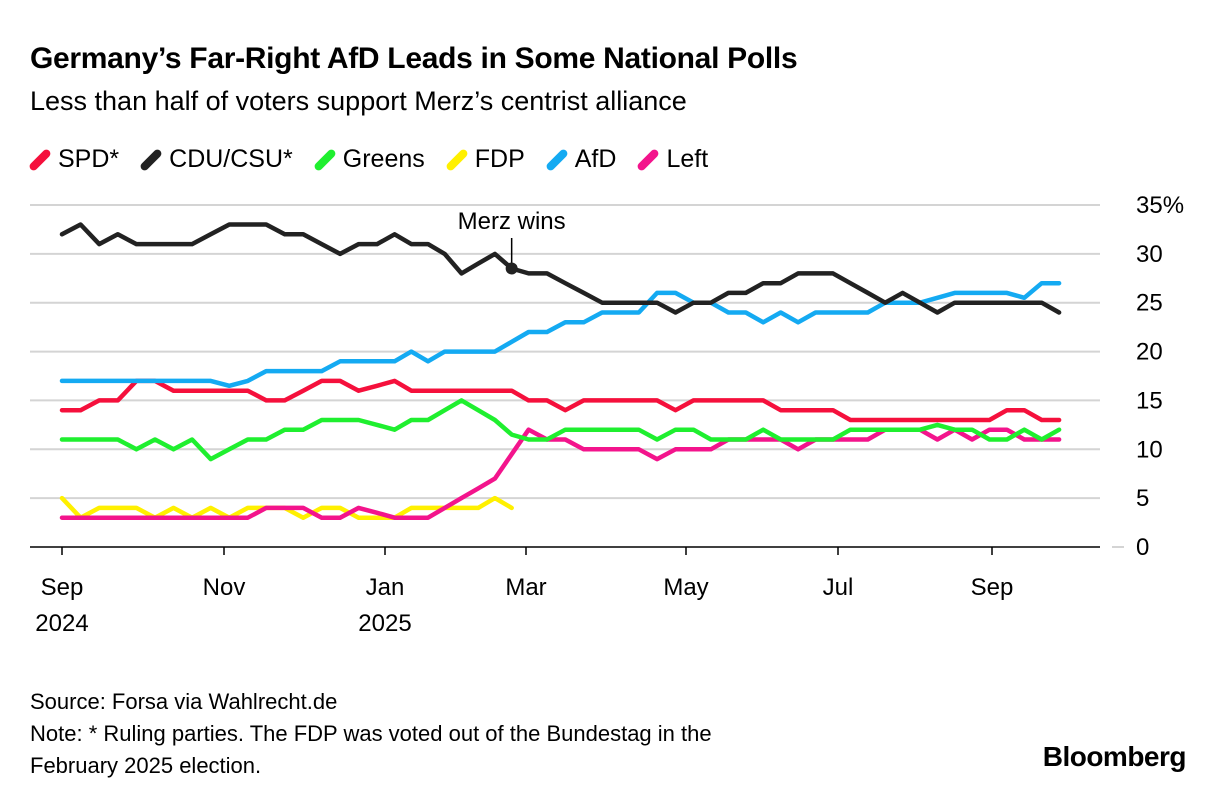 This screenshot has height=802, width=1224. I want to click on series-line-cducsu, so click(560, 268).